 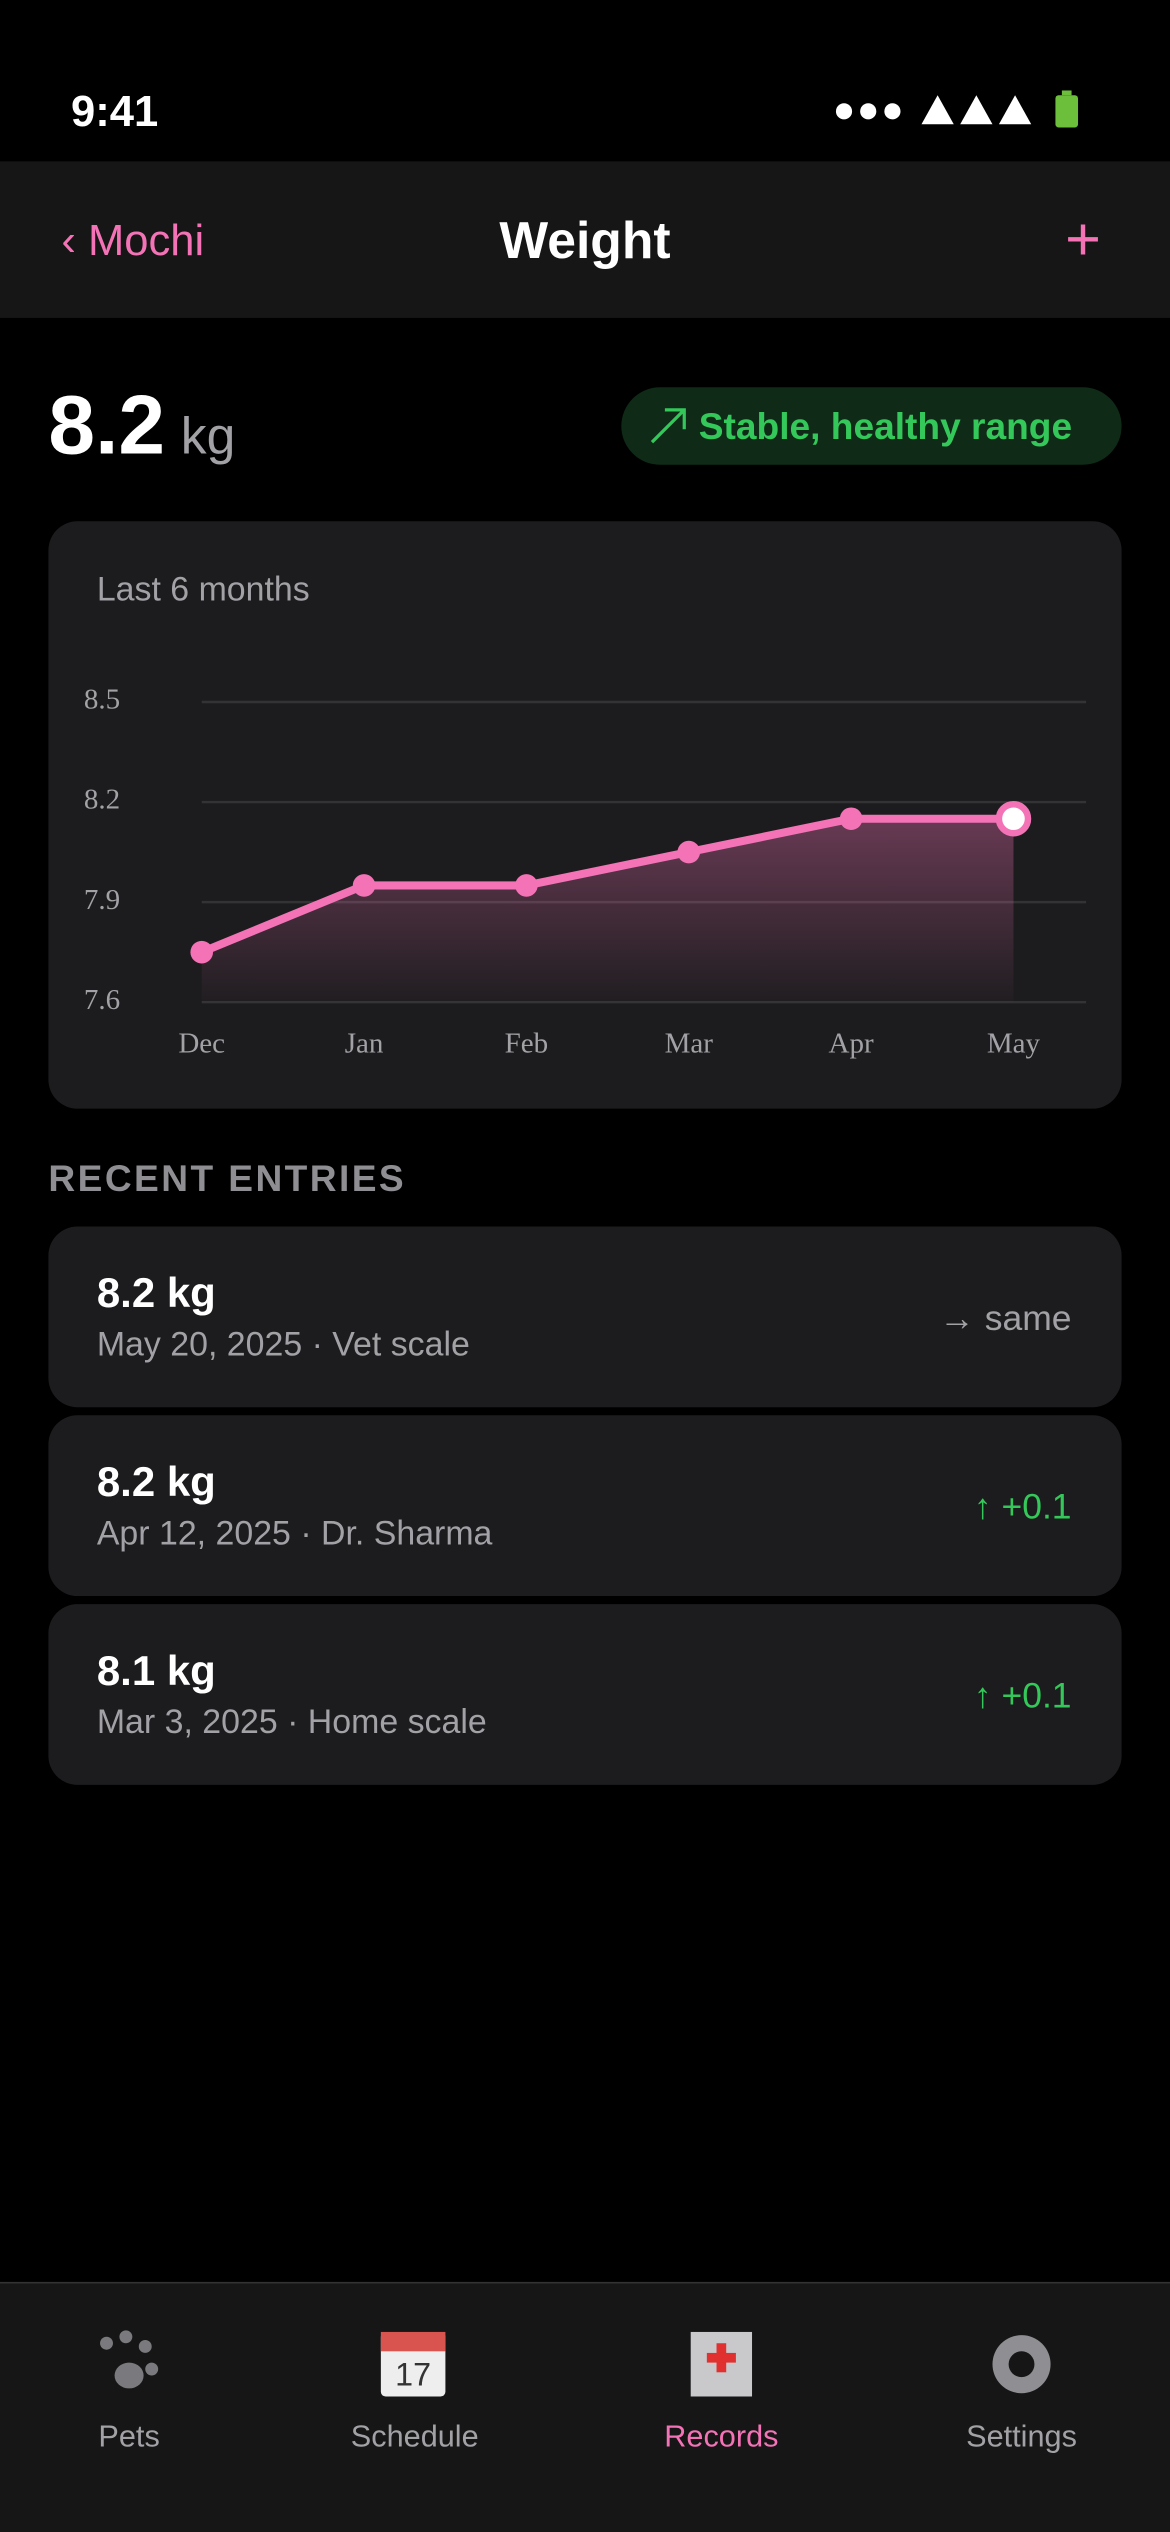 I want to click on chart-title: Last 6 months, so click(x=203, y=590).